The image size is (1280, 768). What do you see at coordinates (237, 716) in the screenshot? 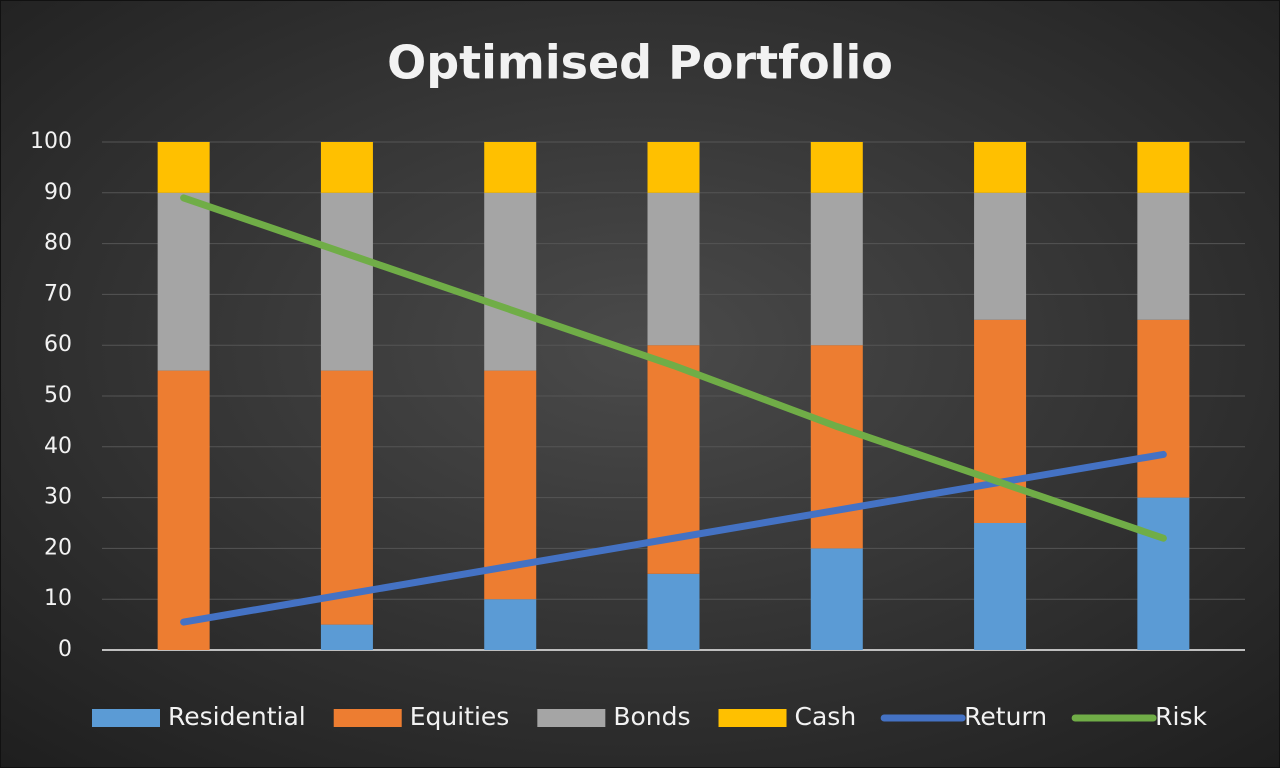
I see `legend-label: Residential` at bounding box center [237, 716].